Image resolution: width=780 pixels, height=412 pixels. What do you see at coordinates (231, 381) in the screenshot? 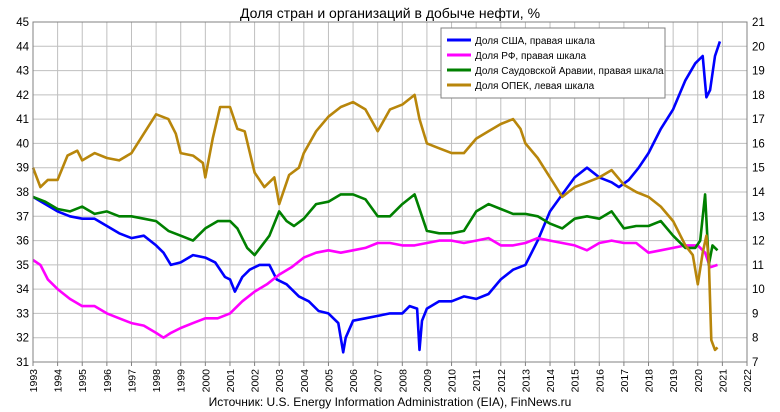
I see `x-tick-label: 2001` at bounding box center [231, 381].